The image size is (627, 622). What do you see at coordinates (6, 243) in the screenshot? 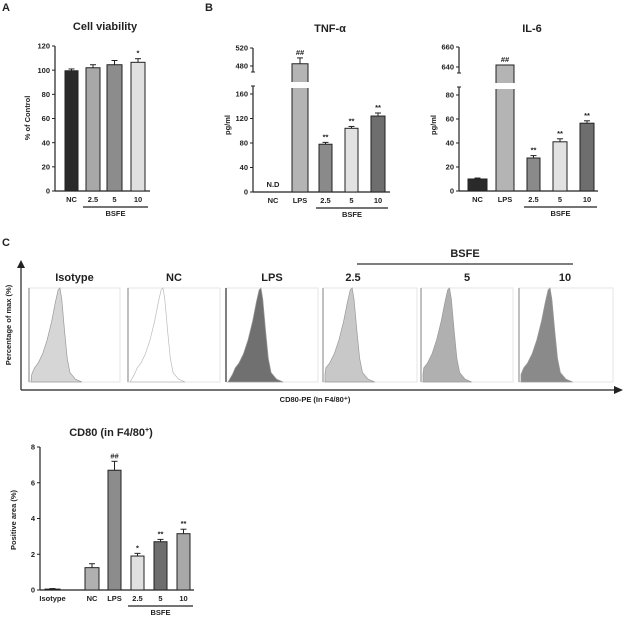
I see `panel-label-c: C` at bounding box center [6, 243].